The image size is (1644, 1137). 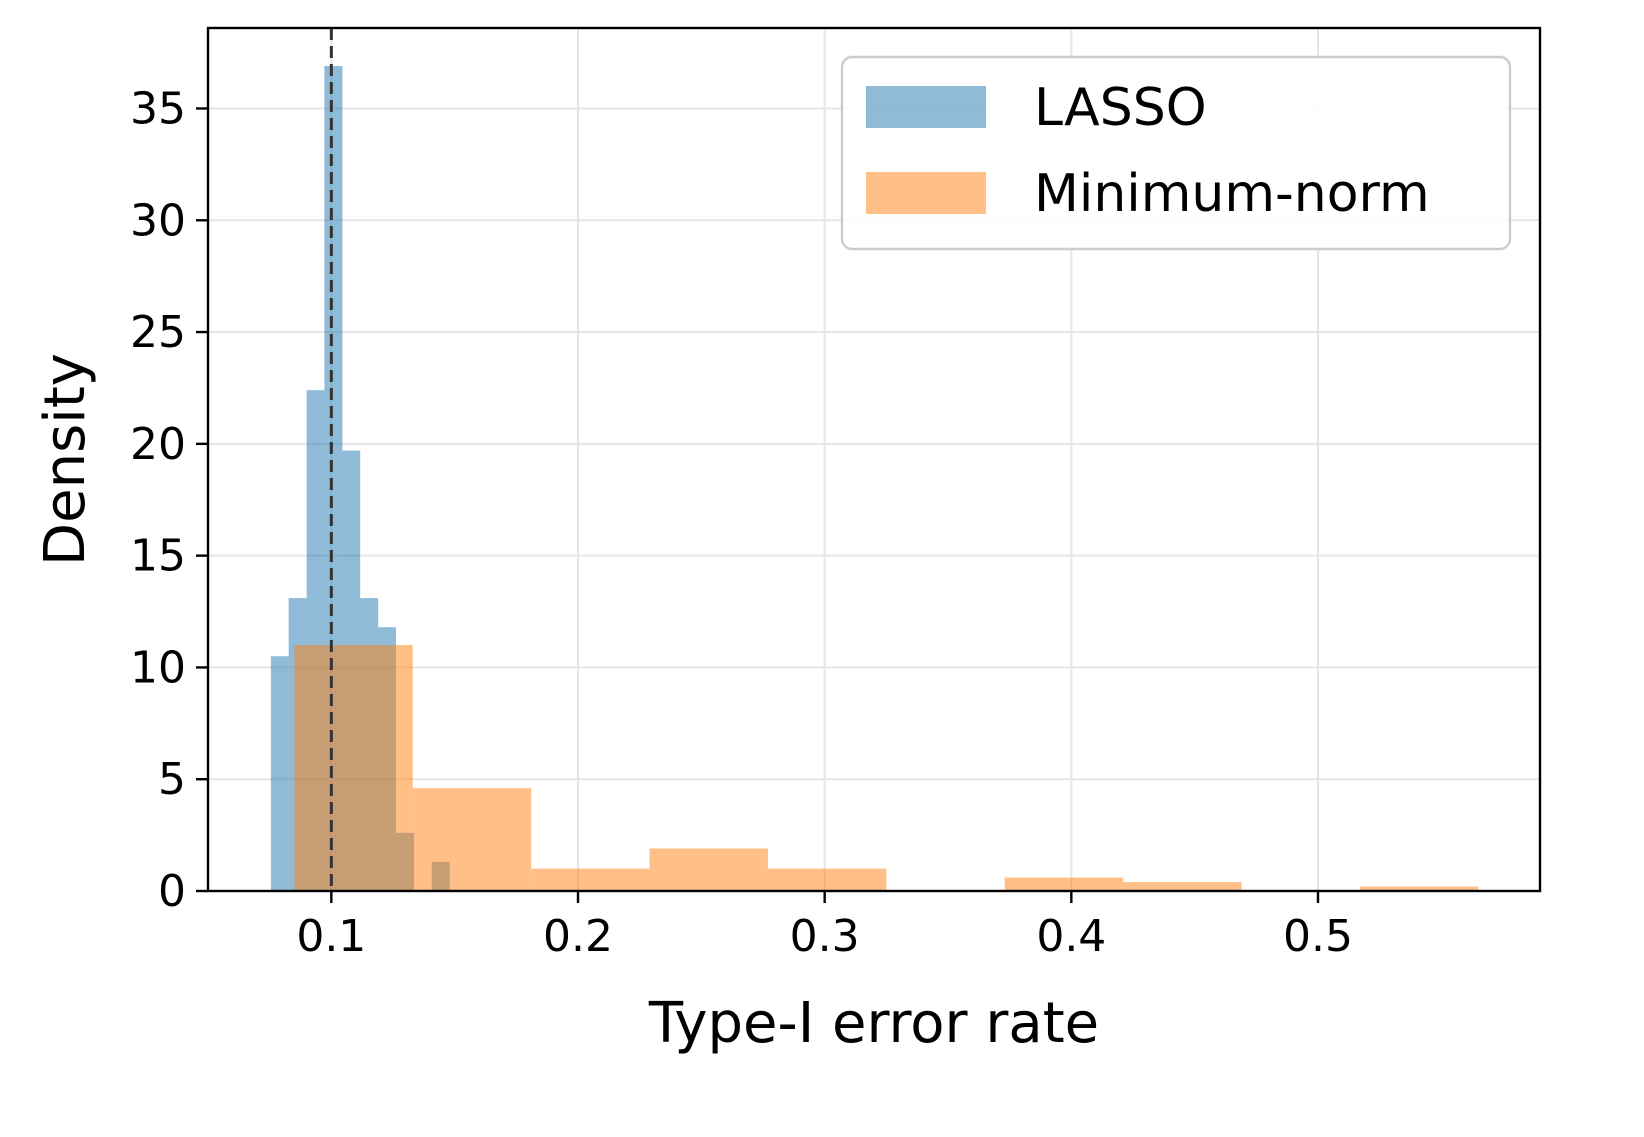 I want to click on x-tick-label-0: 0.1, so click(x=331, y=936).